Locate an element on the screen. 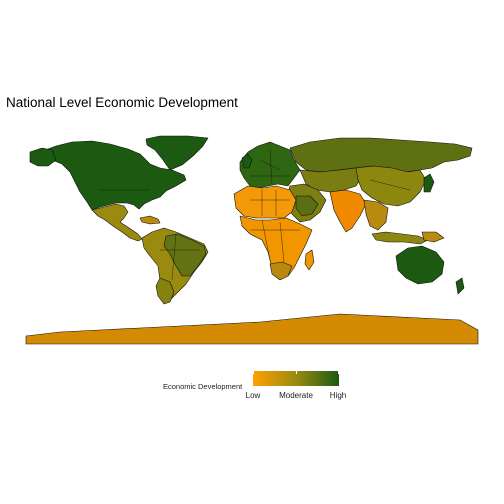  region-japan is located at coordinates (429, 183).